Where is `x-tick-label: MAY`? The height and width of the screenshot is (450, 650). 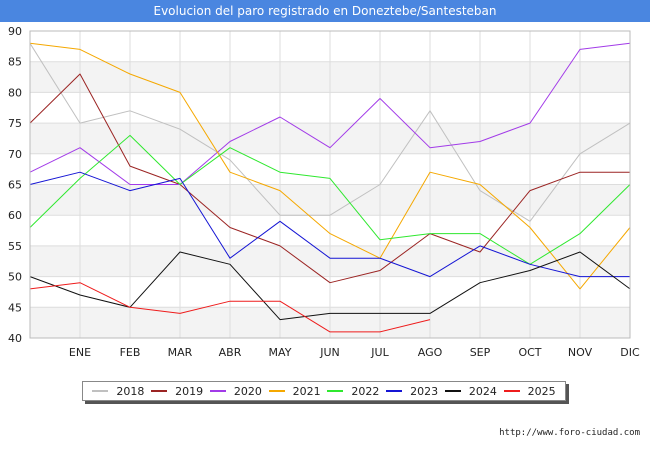 x-tick-label: MAY is located at coordinates (280, 352).